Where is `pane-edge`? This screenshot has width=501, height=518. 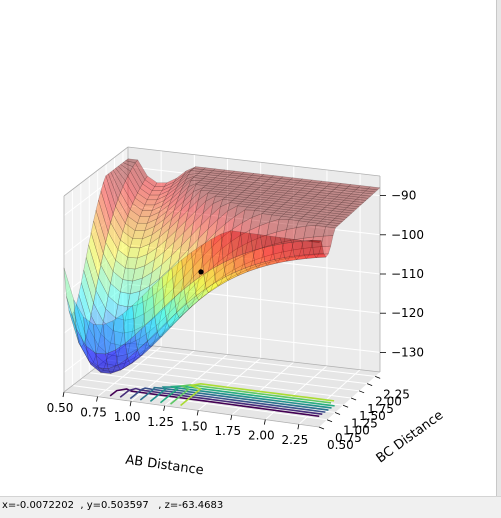
pane-edge is located at coordinates (254, 357).